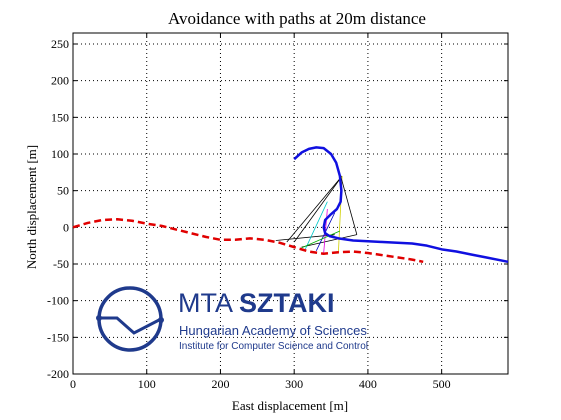 The image size is (561, 420). I want to click on logo-line1: Hungarian Academy of Sciences, so click(273, 330).